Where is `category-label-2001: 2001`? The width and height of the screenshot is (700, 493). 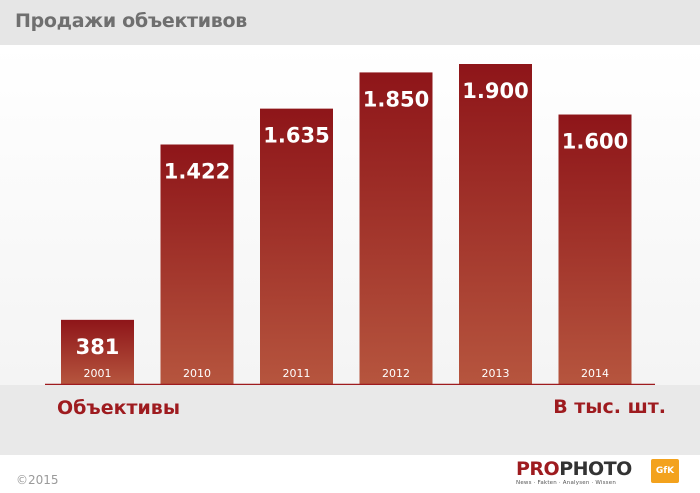
category-label-2001: 2001 is located at coordinates (98, 373).